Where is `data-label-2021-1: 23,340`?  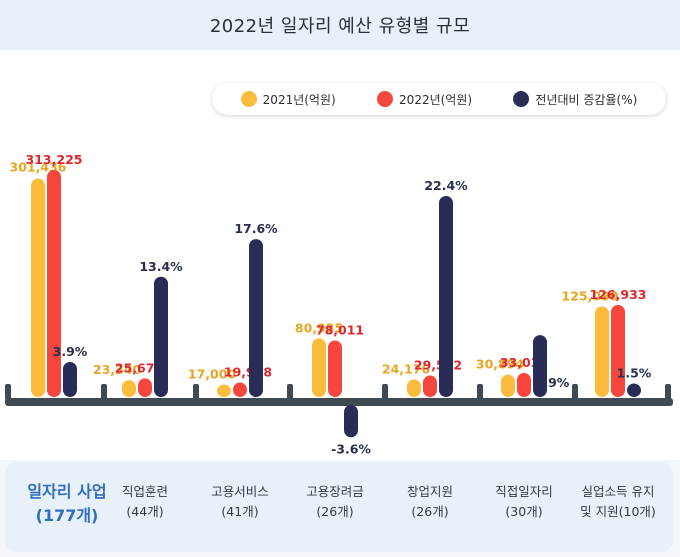 data-label-2021-1: 23,340 is located at coordinates (117, 369).